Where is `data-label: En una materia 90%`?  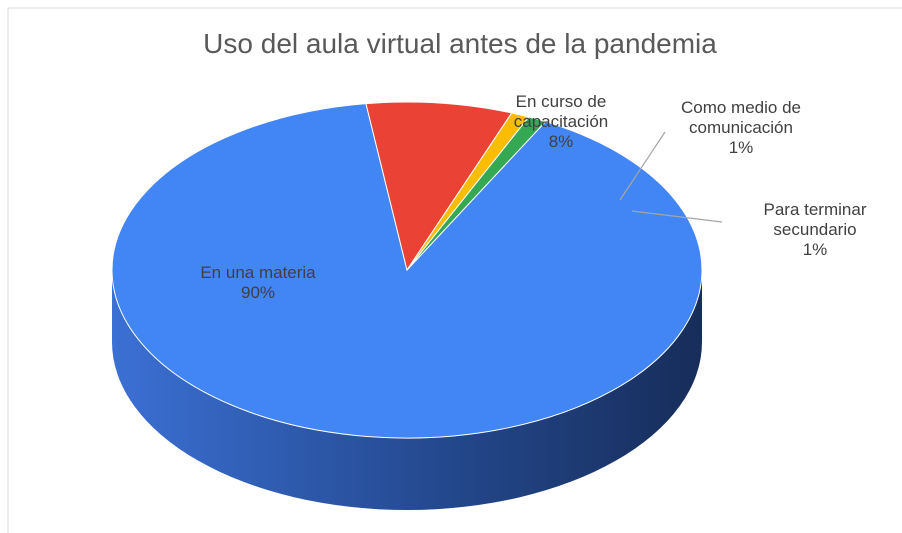
data-label: En una materia 90% is located at coordinates (258, 283).